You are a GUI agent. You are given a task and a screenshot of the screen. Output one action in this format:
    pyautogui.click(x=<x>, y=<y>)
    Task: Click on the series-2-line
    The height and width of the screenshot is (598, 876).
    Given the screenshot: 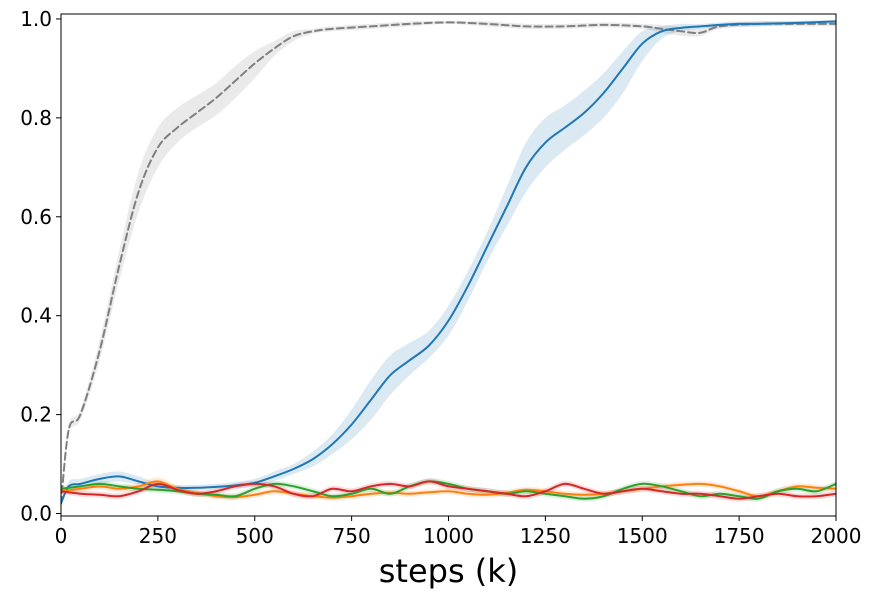 What is the action you would take?
    pyautogui.click(x=448, y=489)
    